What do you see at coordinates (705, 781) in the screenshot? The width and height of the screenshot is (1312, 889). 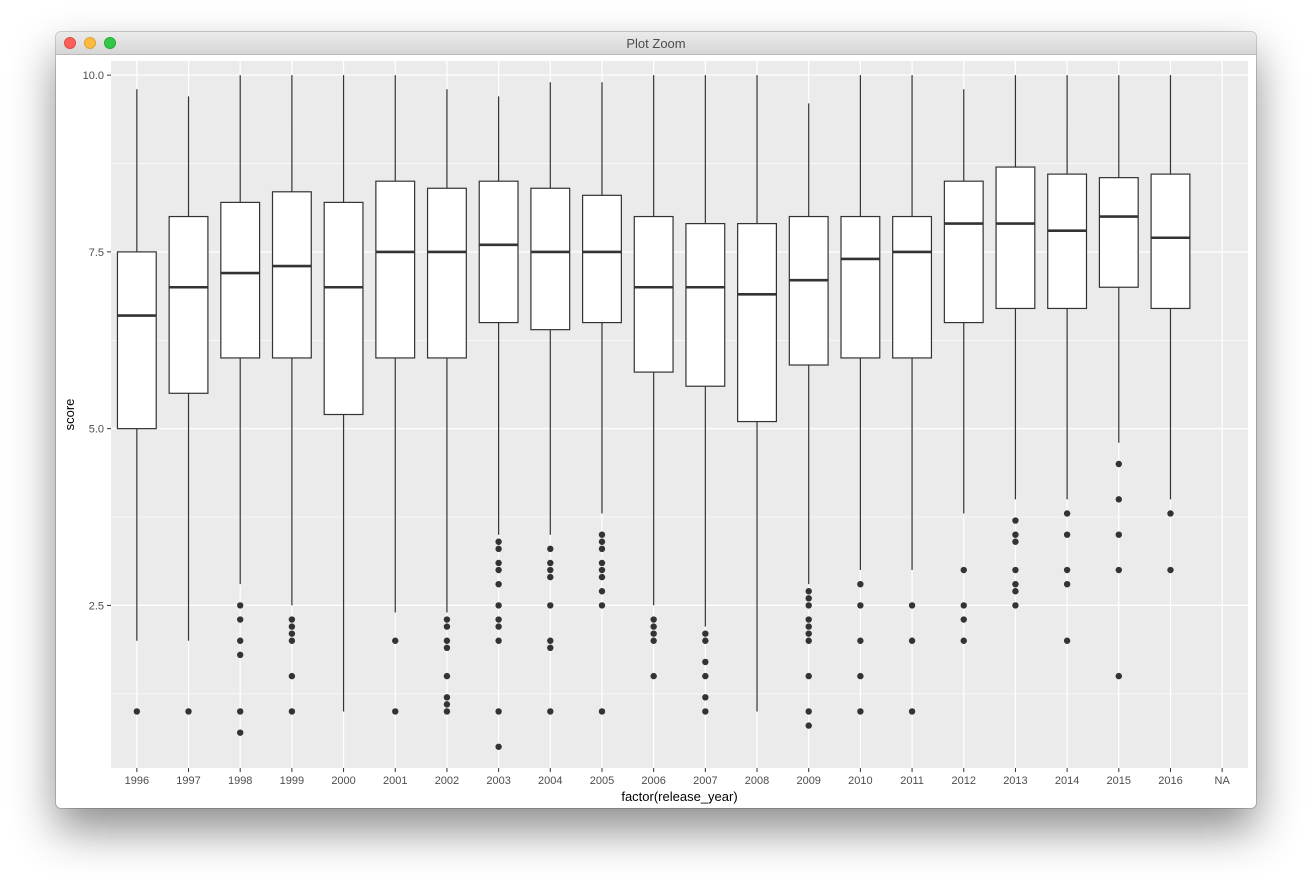 I see `x-tick-label: 2007` at bounding box center [705, 781].